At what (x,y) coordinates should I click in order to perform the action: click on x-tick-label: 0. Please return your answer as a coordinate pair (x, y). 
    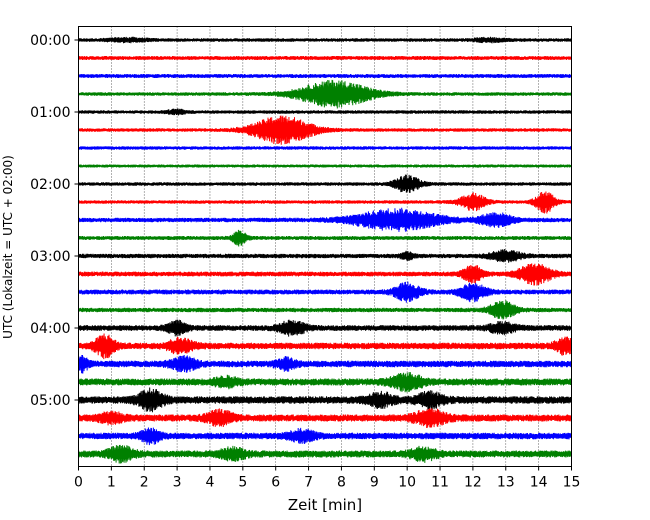
    Looking at the image, I should click on (78, 483).